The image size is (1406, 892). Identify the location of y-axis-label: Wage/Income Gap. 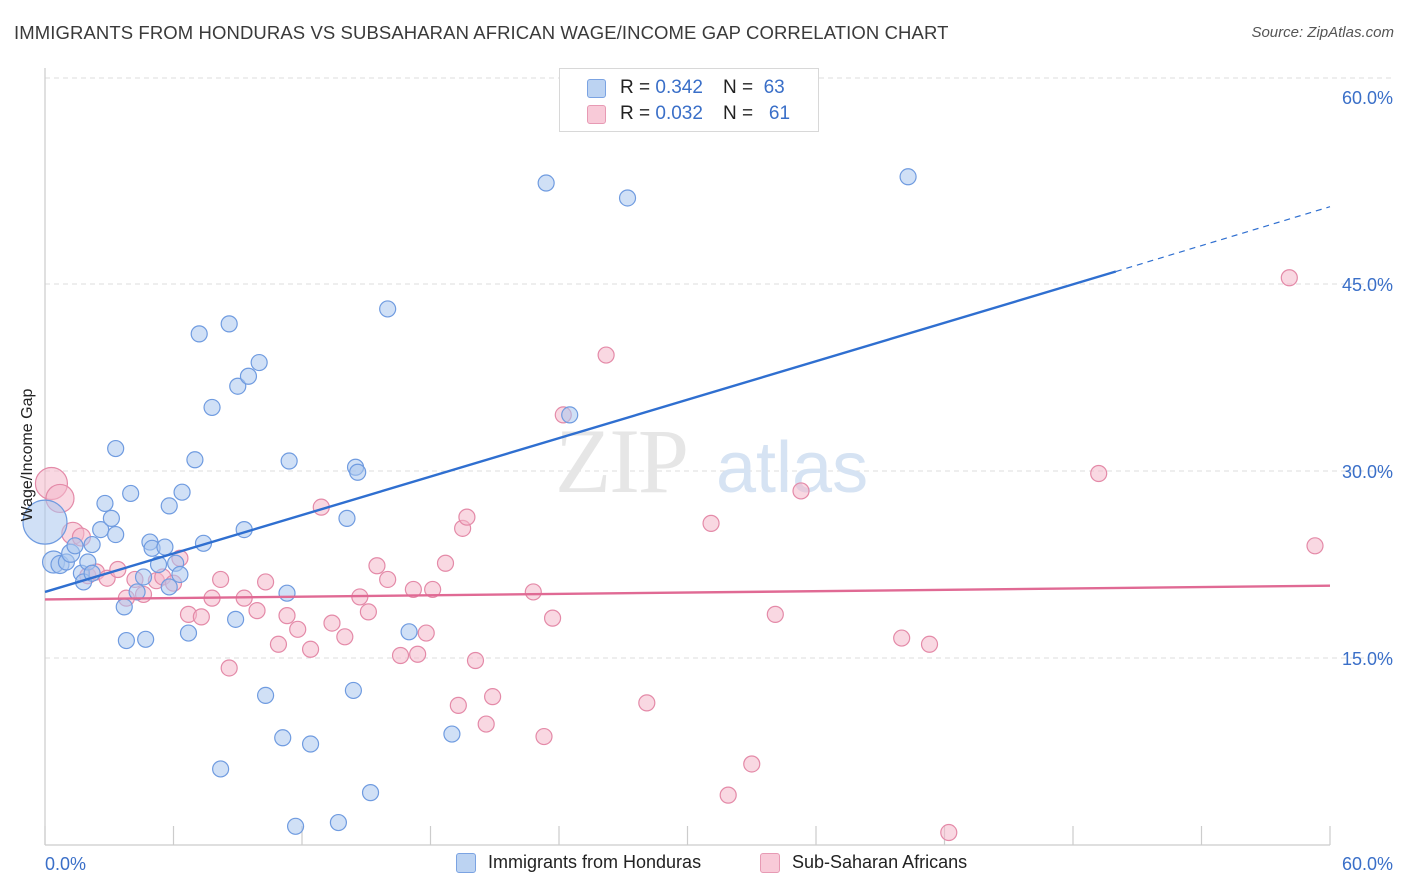
(27, 455).